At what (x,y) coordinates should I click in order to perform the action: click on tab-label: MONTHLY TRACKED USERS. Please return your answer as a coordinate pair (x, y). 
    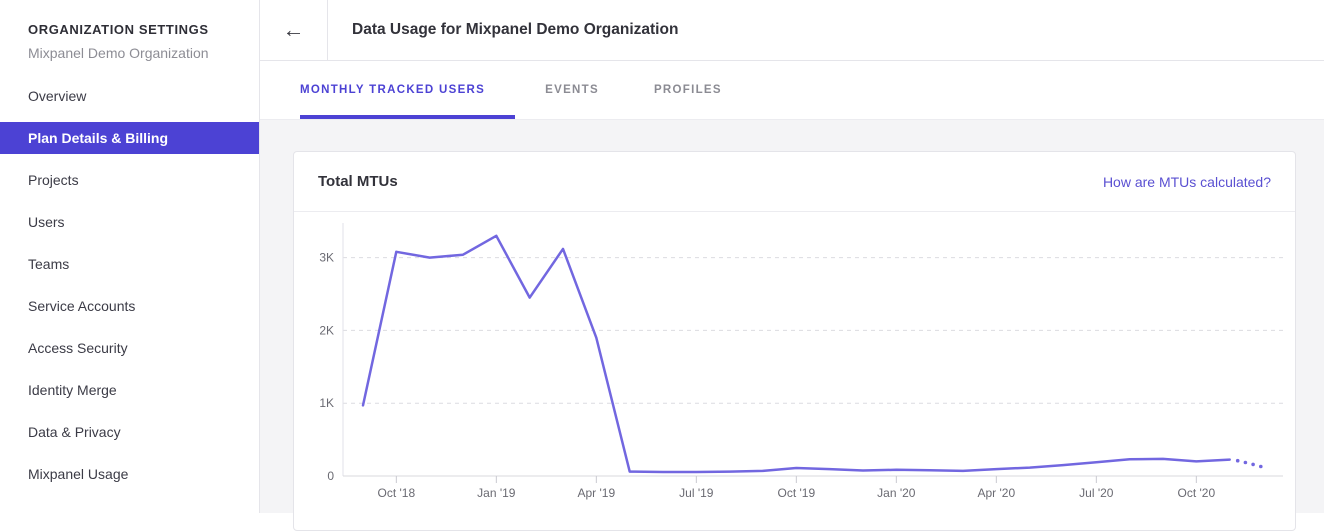
    Looking at the image, I should click on (392, 90).